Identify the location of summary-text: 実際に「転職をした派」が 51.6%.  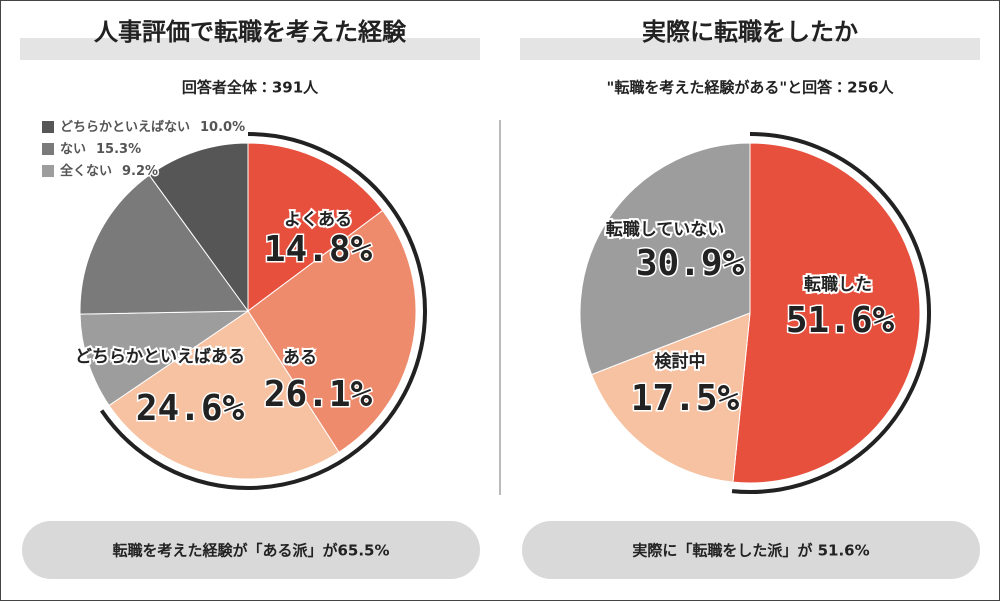
(750, 551).